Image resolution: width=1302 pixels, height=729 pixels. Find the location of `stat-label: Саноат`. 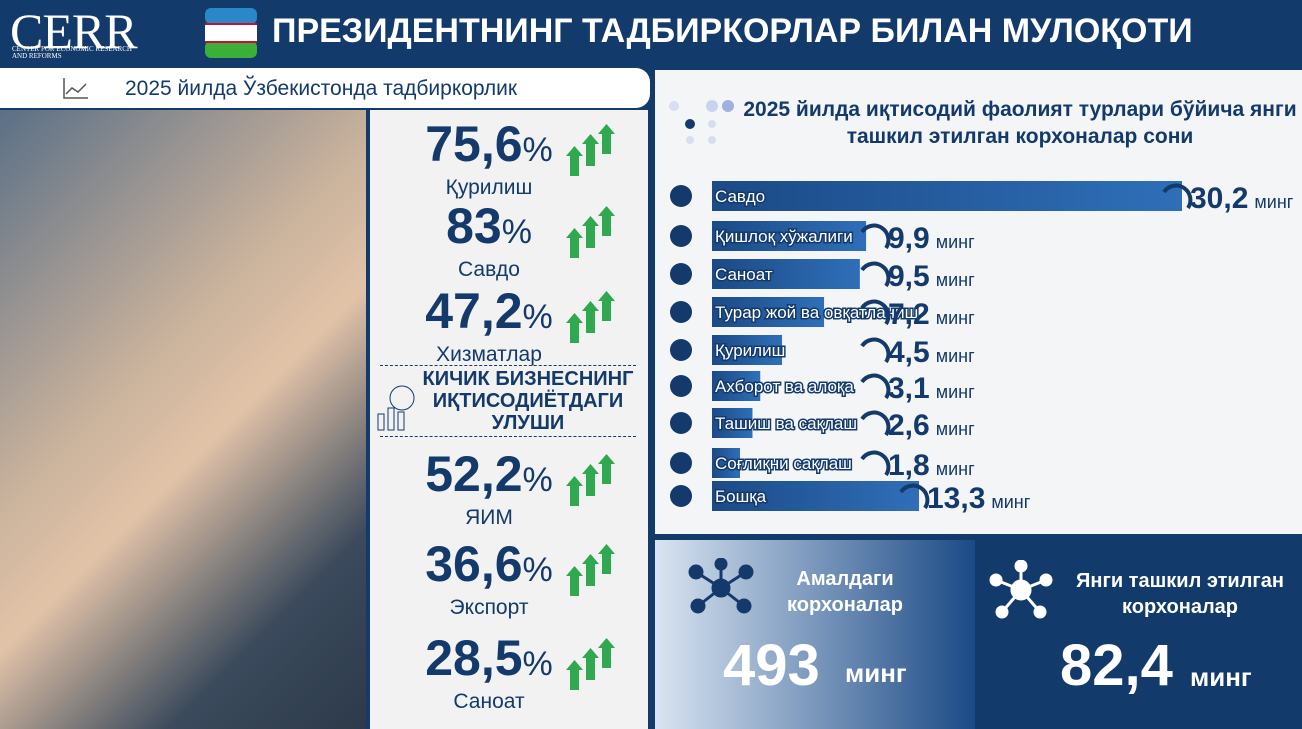

stat-label: Саноат is located at coordinates (489, 701).